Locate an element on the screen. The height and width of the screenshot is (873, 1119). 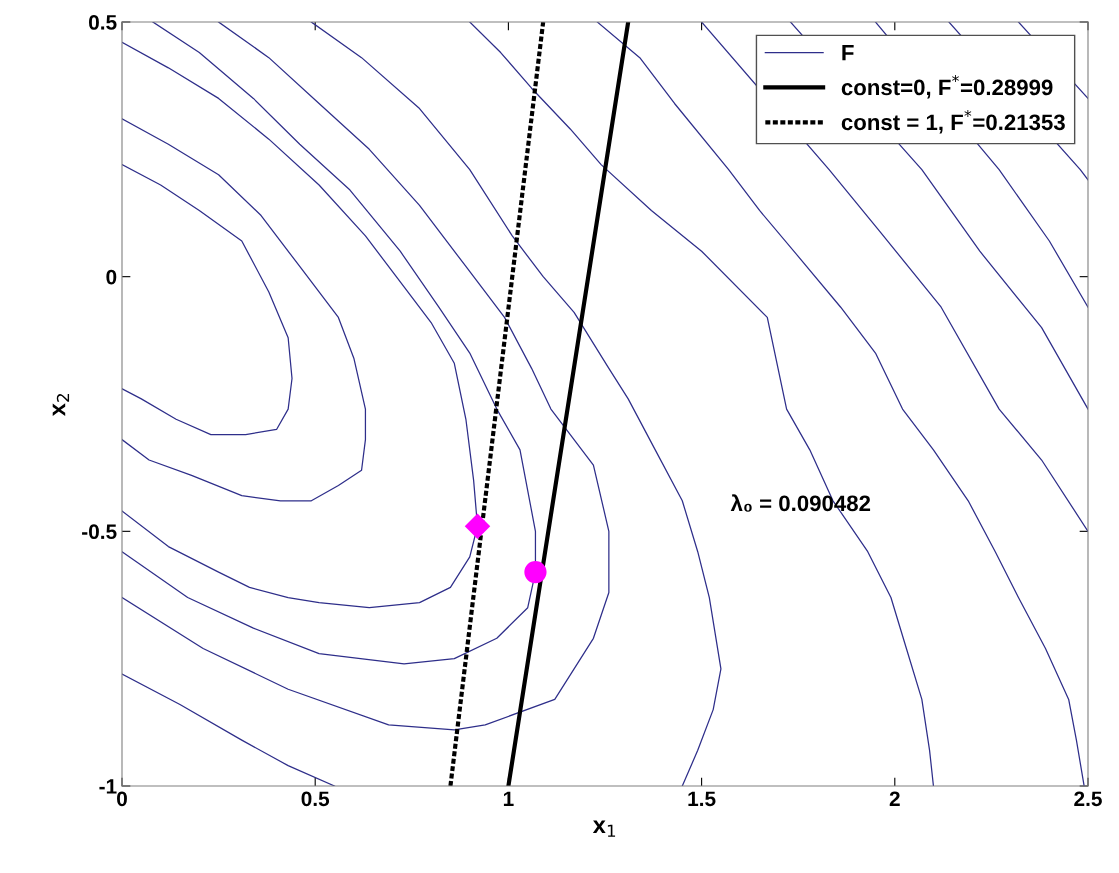
legend-label: const = 1, F$^{*}$=0.21353 is located at coordinates (953, 121).